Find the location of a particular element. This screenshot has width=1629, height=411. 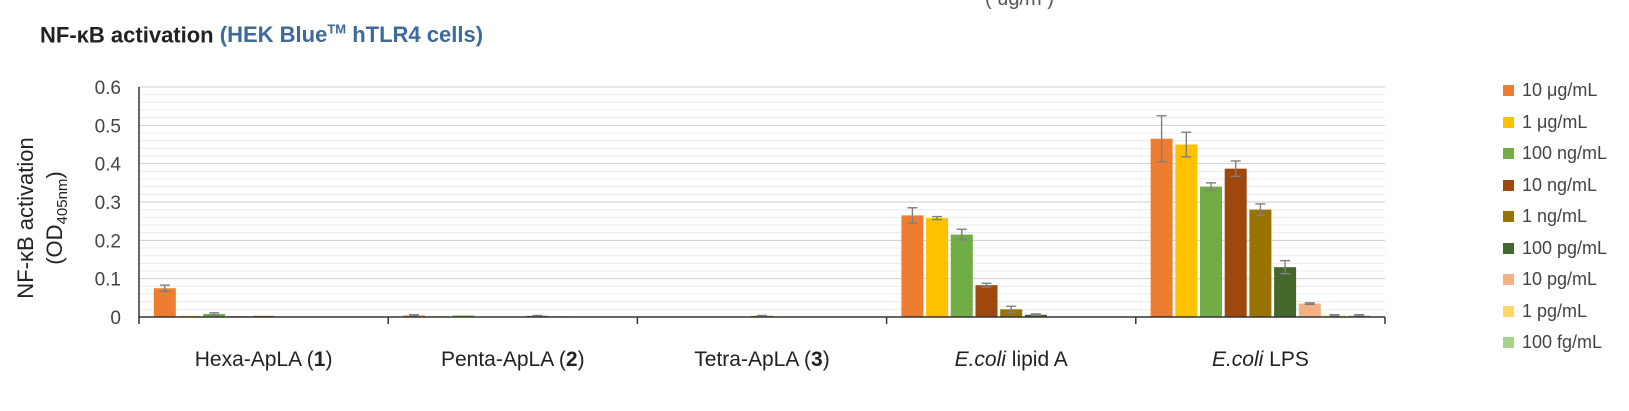

legend-label: 10 pg/mL is located at coordinates (1560, 279).